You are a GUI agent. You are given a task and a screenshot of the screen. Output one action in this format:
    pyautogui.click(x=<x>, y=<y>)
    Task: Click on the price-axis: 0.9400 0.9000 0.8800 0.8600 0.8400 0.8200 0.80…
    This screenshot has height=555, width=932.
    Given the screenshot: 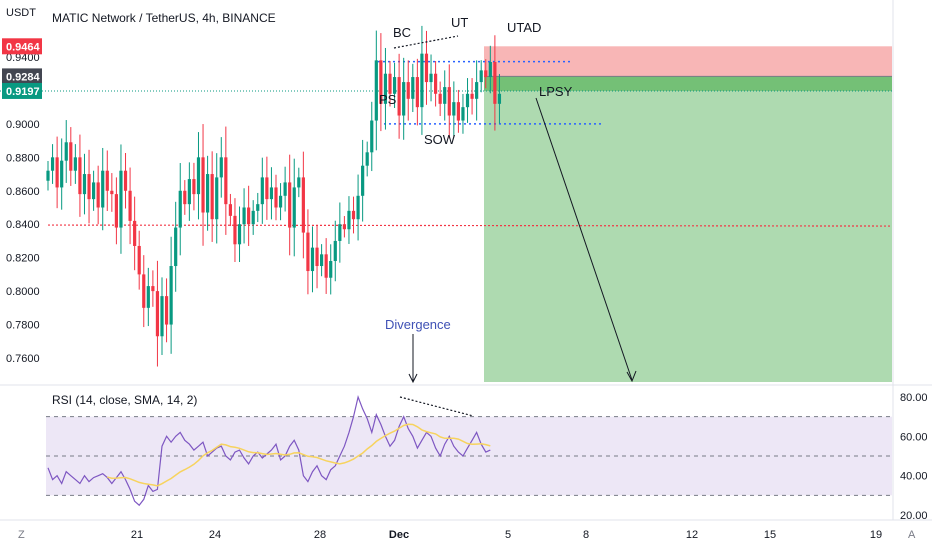 What is the action you would take?
    pyautogui.click(x=23, y=208)
    